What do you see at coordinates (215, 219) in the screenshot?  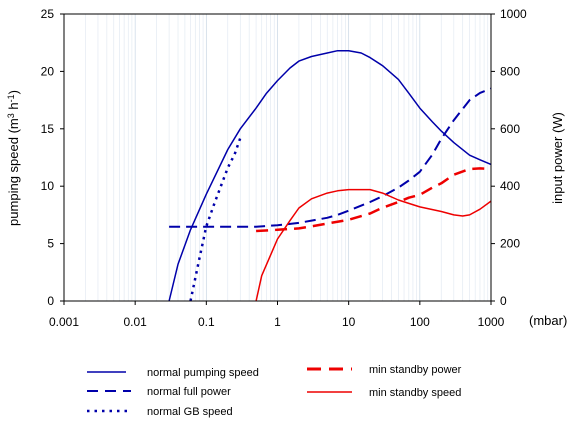 I see `series-normal-gb-speed` at bounding box center [215, 219].